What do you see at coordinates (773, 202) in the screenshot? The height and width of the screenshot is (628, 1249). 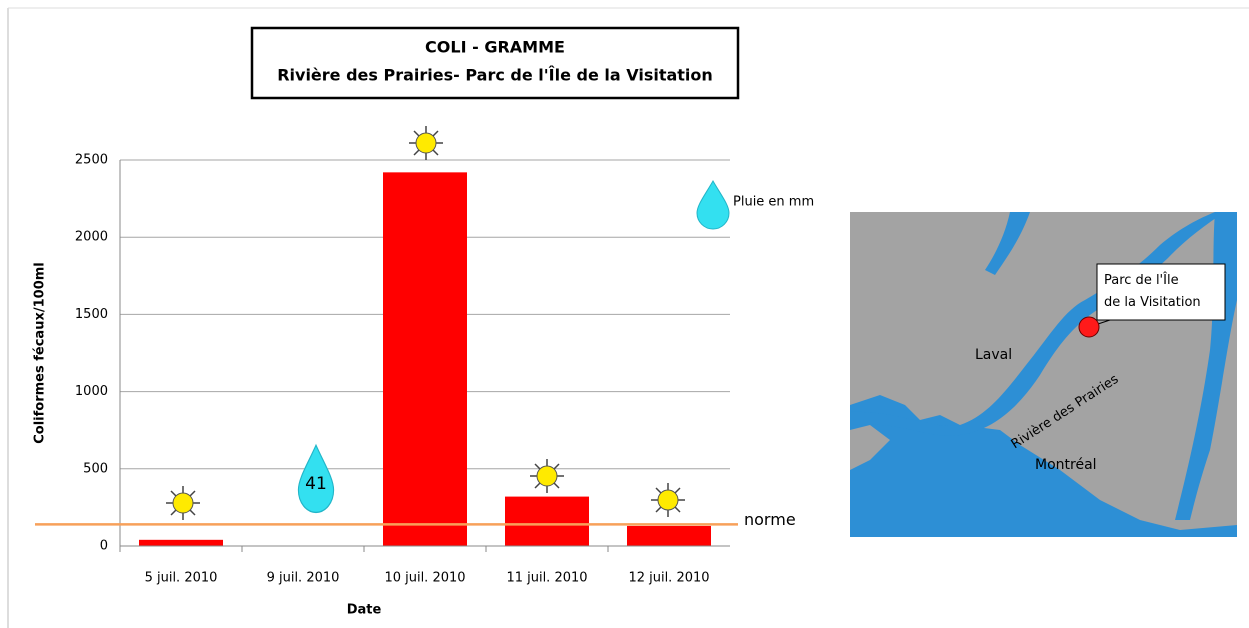 I see `rain-legend: Pluie en mm` at bounding box center [773, 202].